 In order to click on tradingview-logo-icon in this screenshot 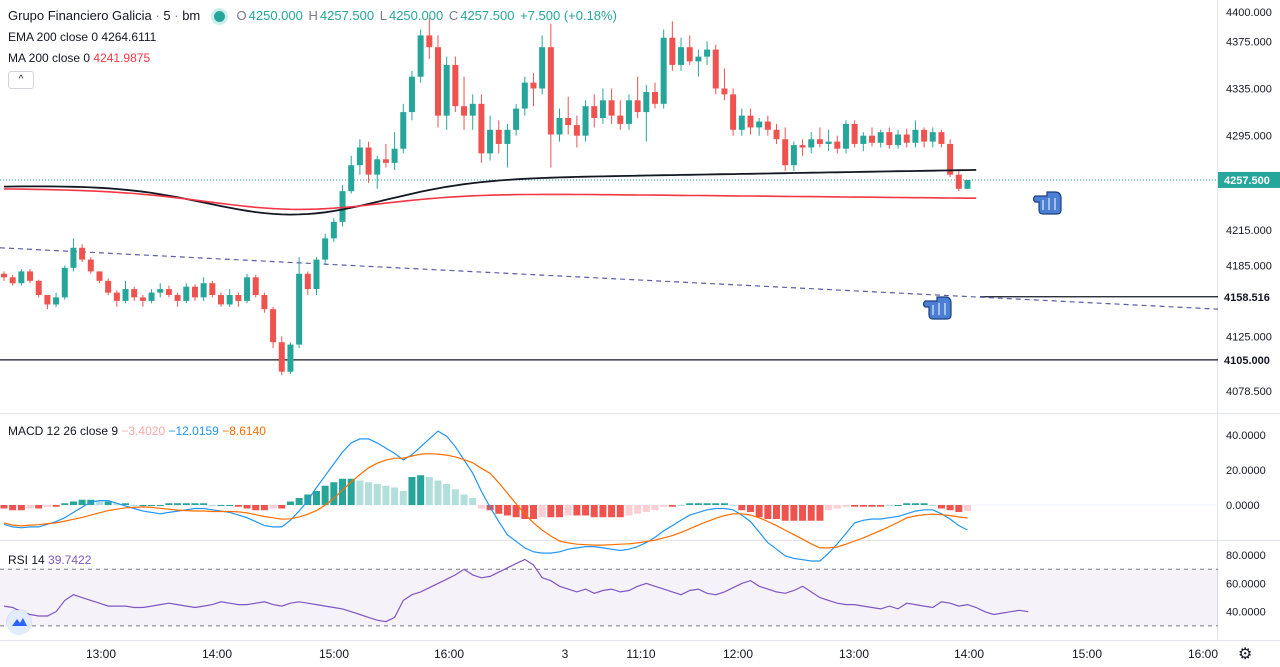, I will do `click(19, 622)`.